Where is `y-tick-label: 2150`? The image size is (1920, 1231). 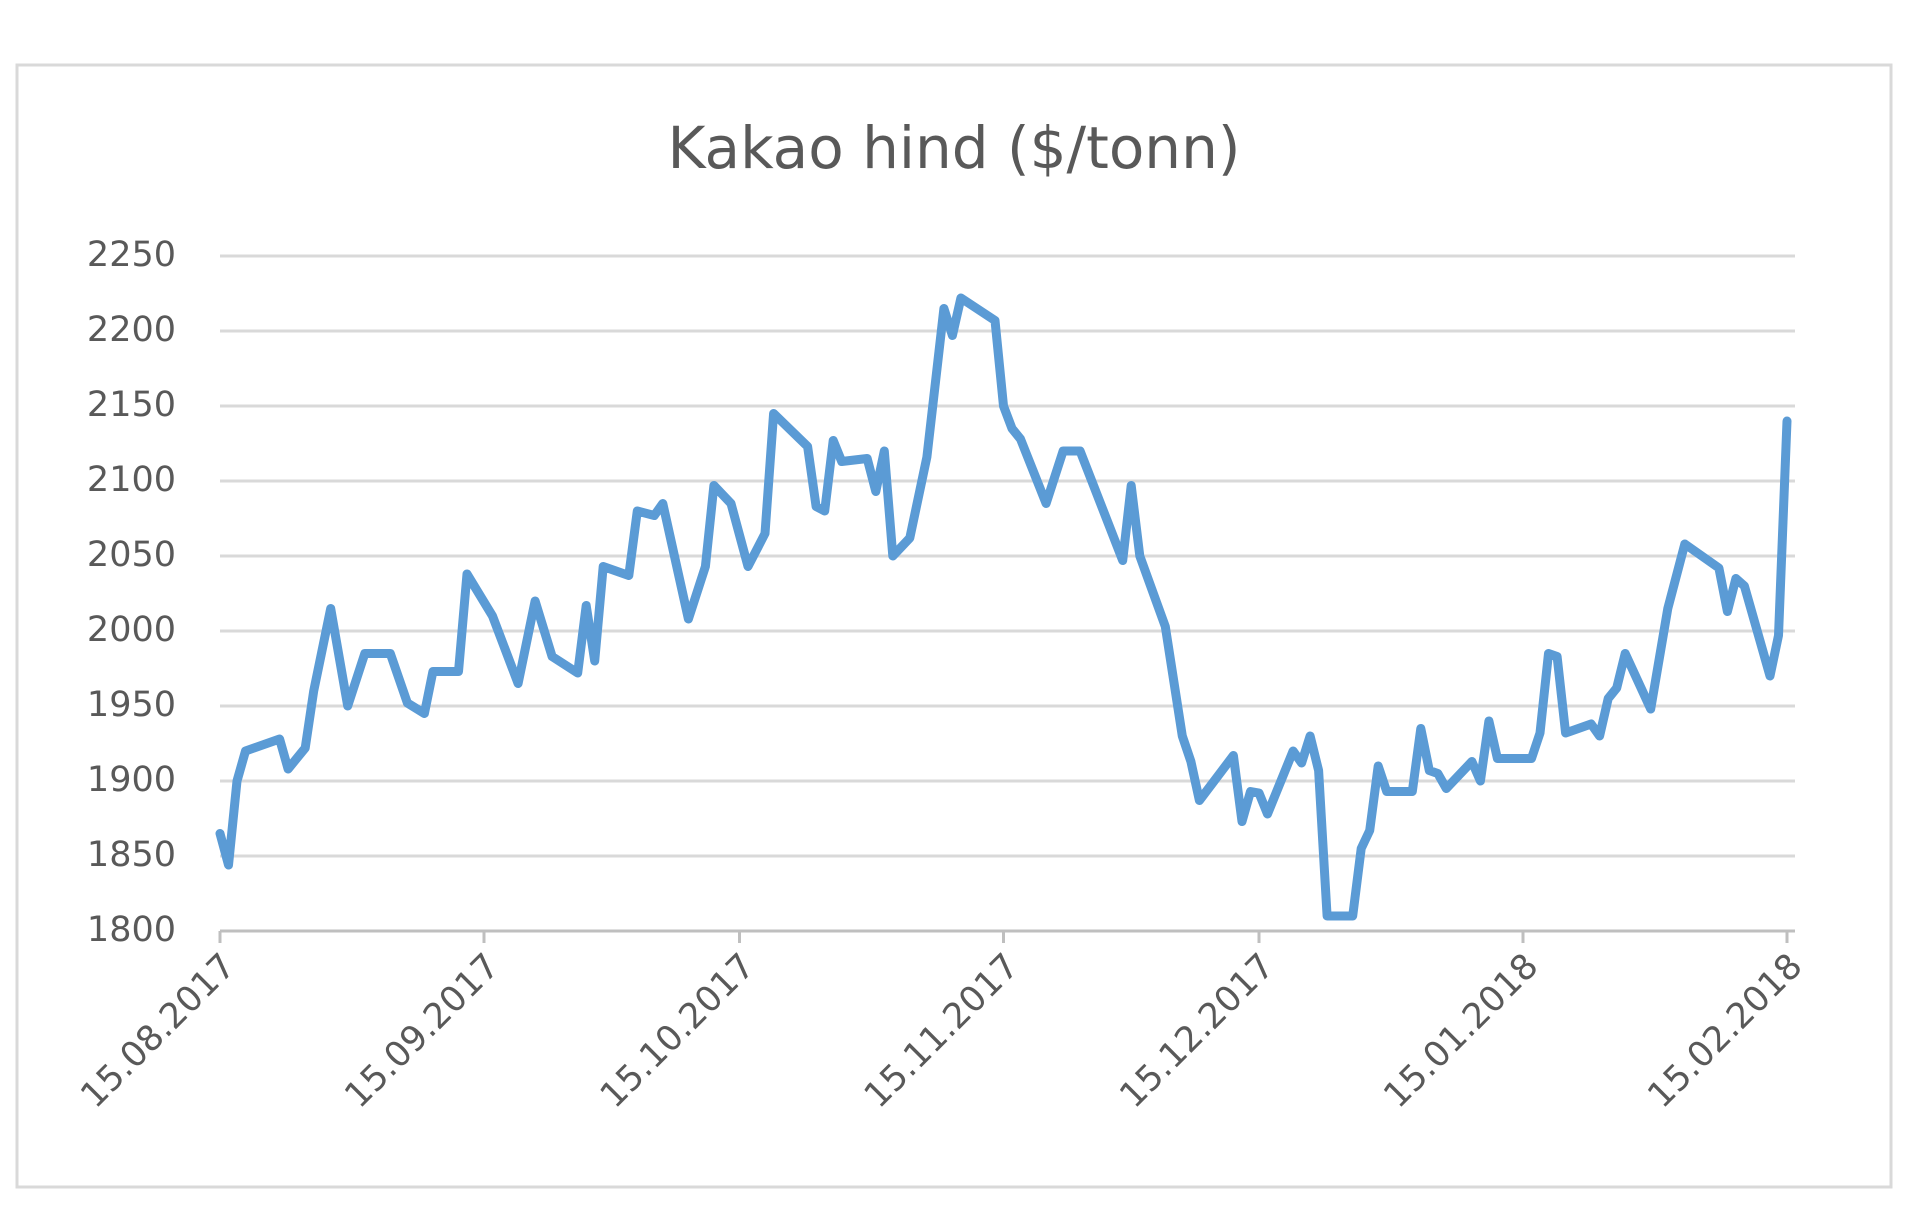
y-tick-label: 2150 is located at coordinates (131, 405).